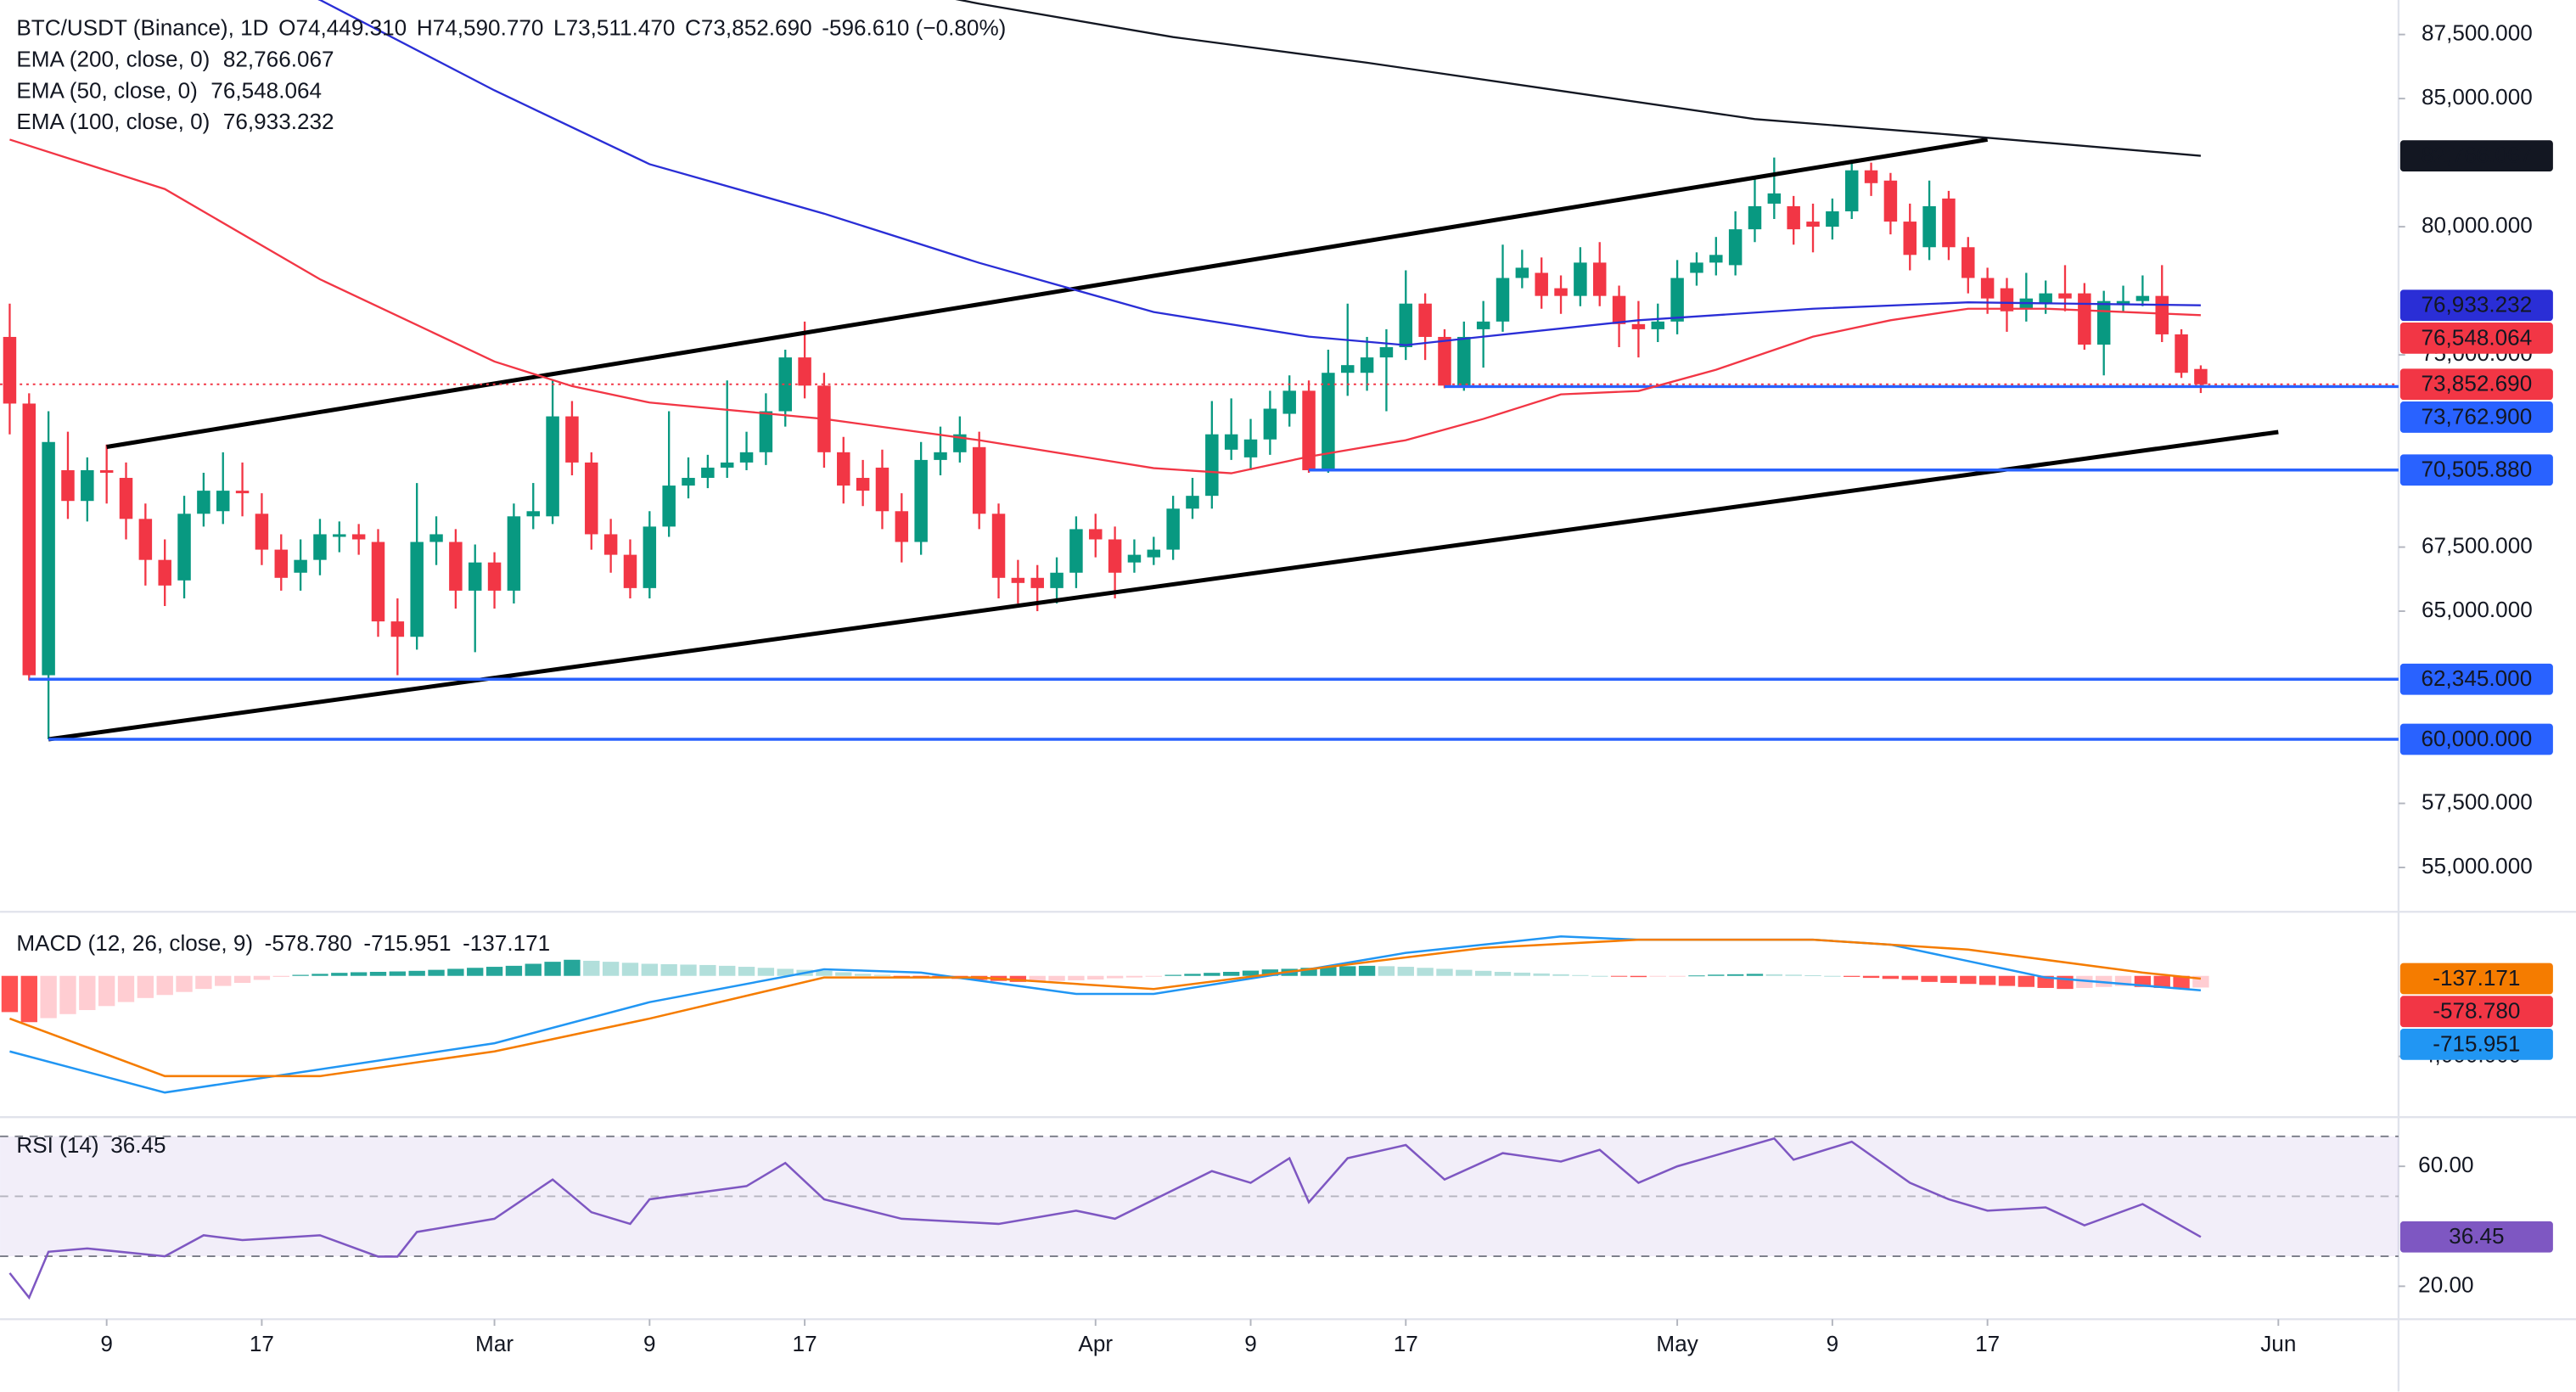 The height and width of the screenshot is (1392, 2576). What do you see at coordinates (2445, 1164) in the screenshot?
I see `y-tick-label: 60.00` at bounding box center [2445, 1164].